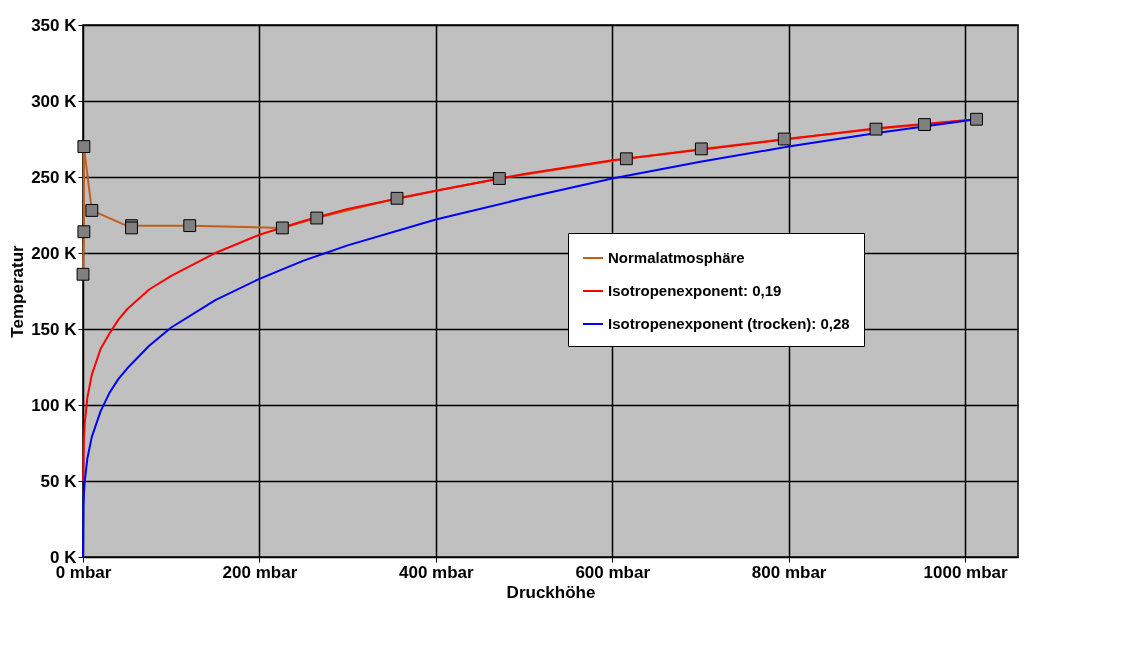 The height and width of the screenshot is (646, 1121). What do you see at coordinates (54, 25) in the screenshot?
I see `y-tick-label: 350 K` at bounding box center [54, 25].